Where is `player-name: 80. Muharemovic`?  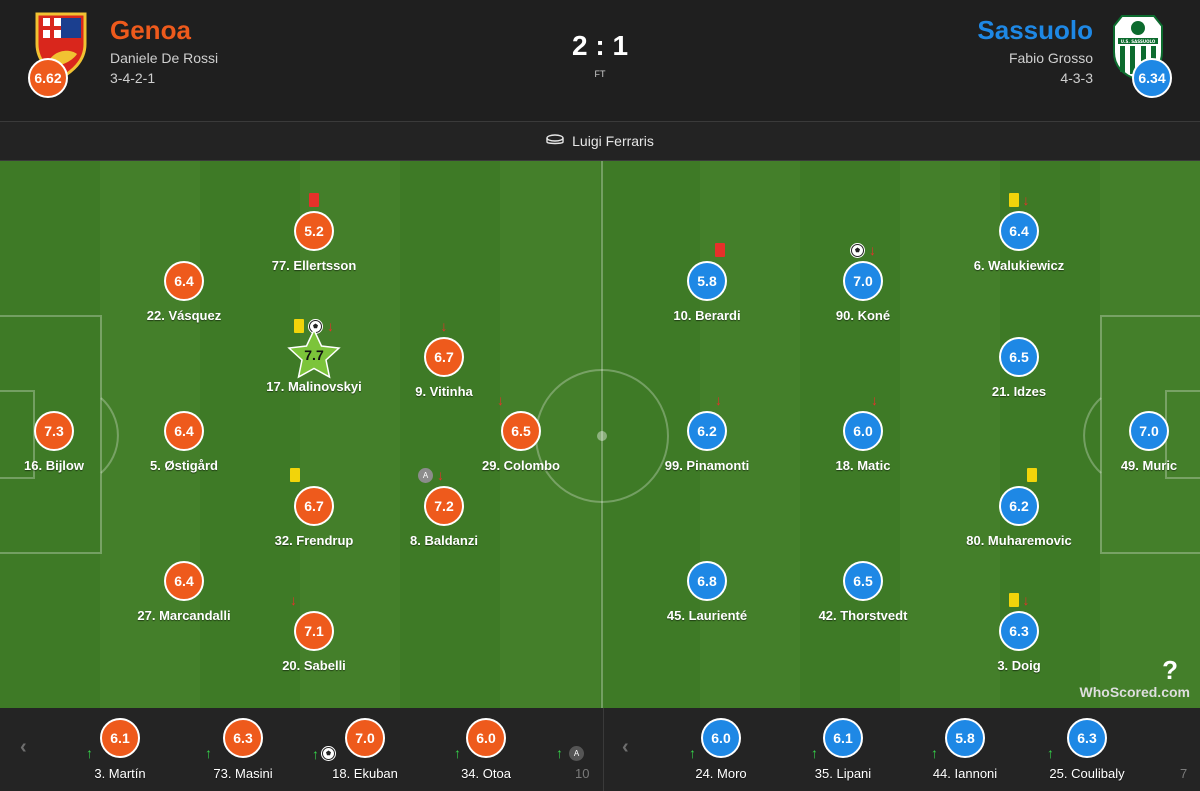 player-name: 80. Muharemovic is located at coordinates (1019, 540).